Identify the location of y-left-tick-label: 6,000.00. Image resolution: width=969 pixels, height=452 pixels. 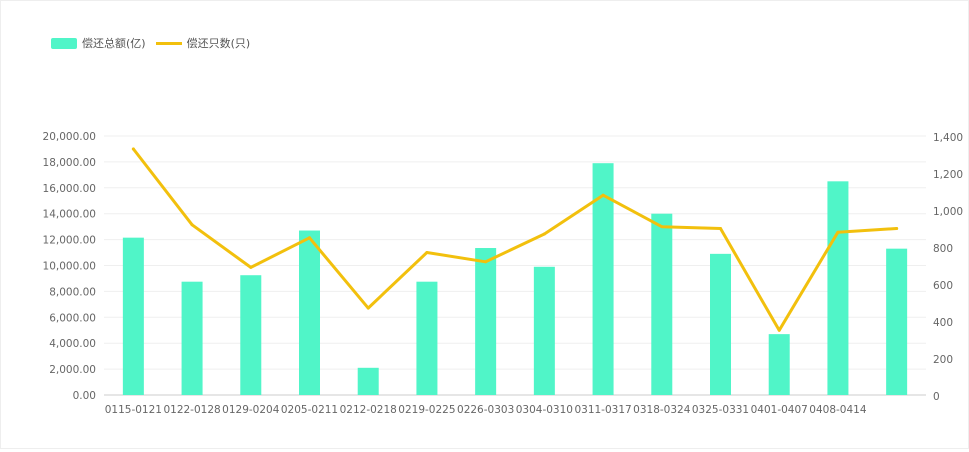
(72, 318).